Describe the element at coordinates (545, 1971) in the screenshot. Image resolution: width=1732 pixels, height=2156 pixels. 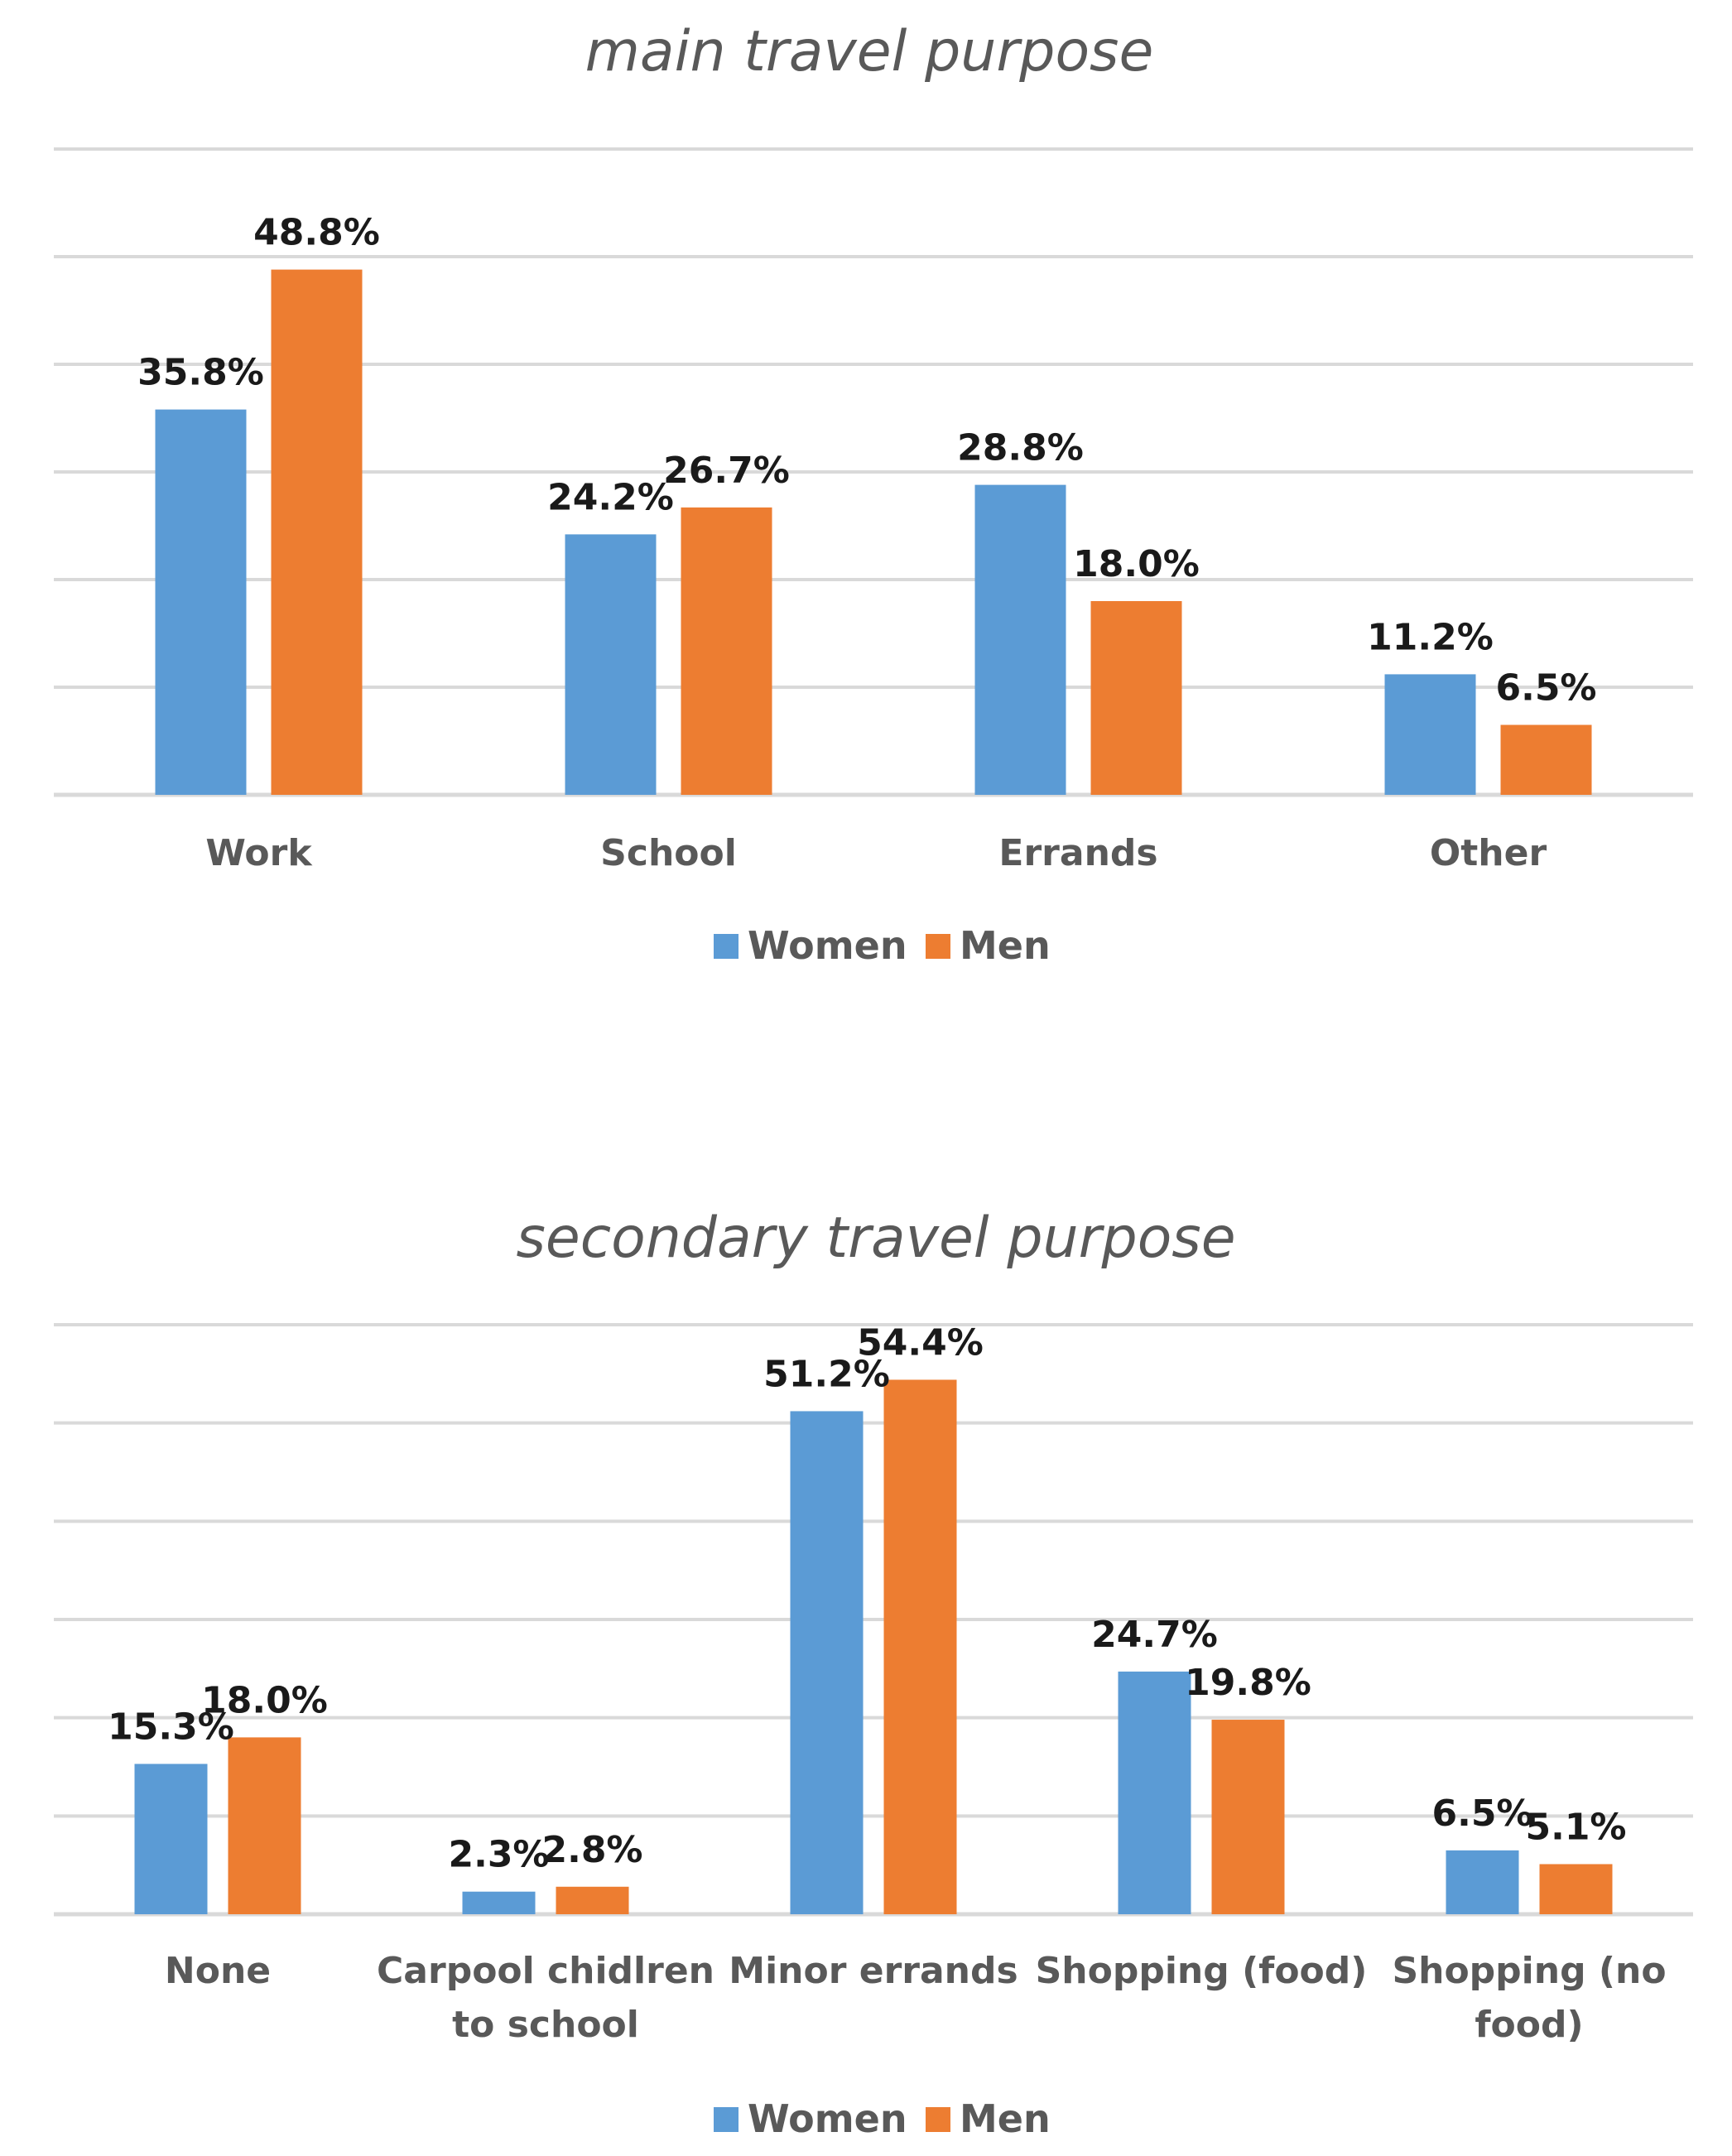
I see `category-label: Carpool chidlren` at that location.